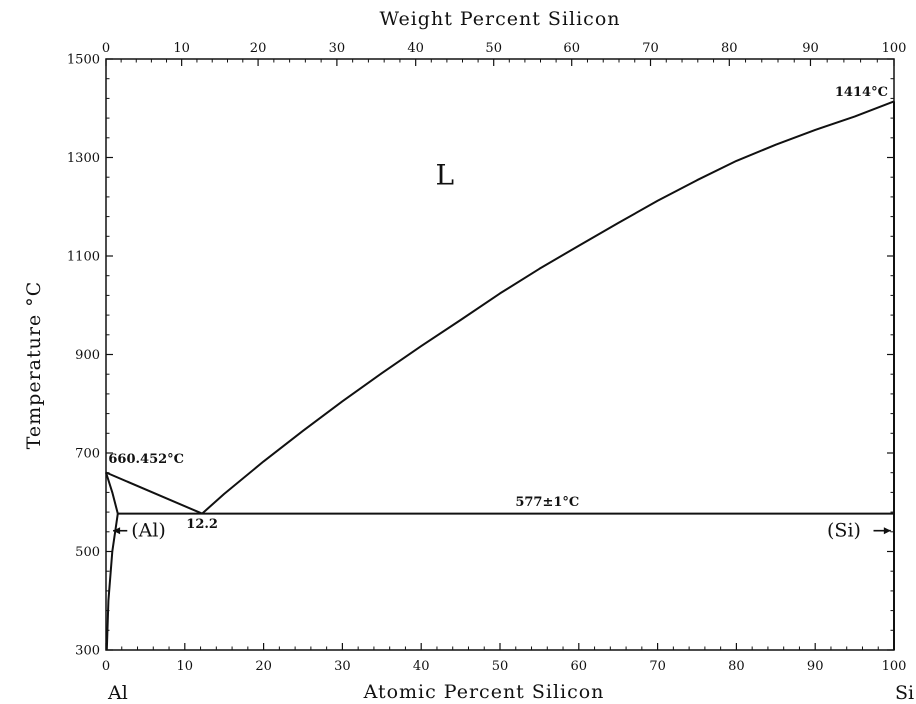  Describe the element at coordinates (815, 666) in the screenshot. I see `x-tick-label-9: 90` at that location.